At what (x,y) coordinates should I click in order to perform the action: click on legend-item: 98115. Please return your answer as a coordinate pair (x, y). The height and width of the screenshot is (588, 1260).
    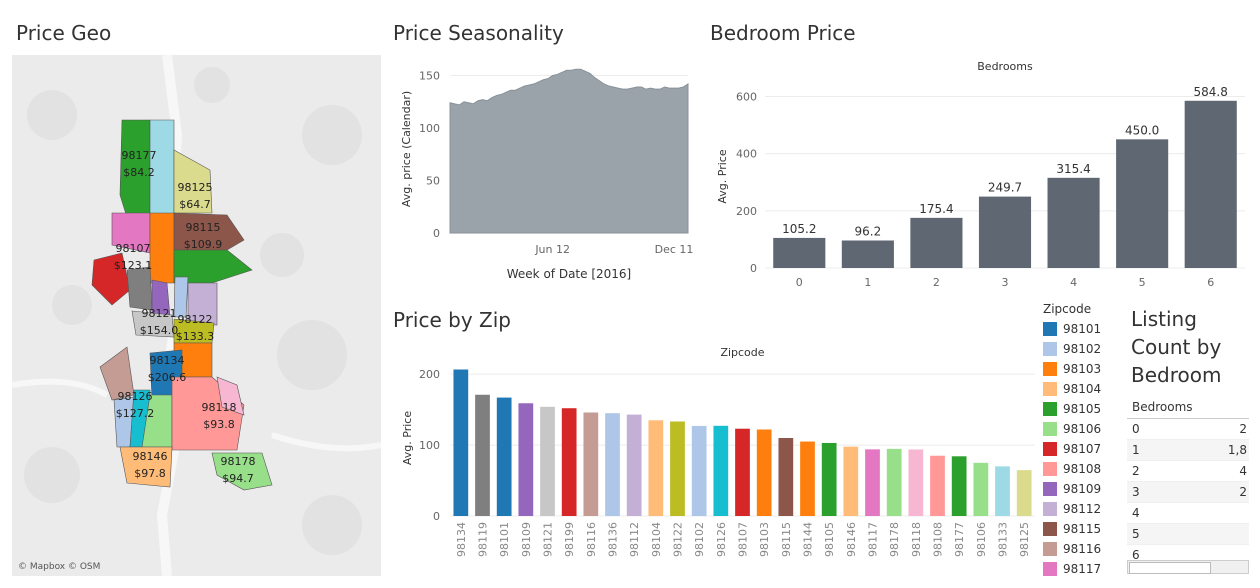
    Looking at the image, I should click on (1083, 529).